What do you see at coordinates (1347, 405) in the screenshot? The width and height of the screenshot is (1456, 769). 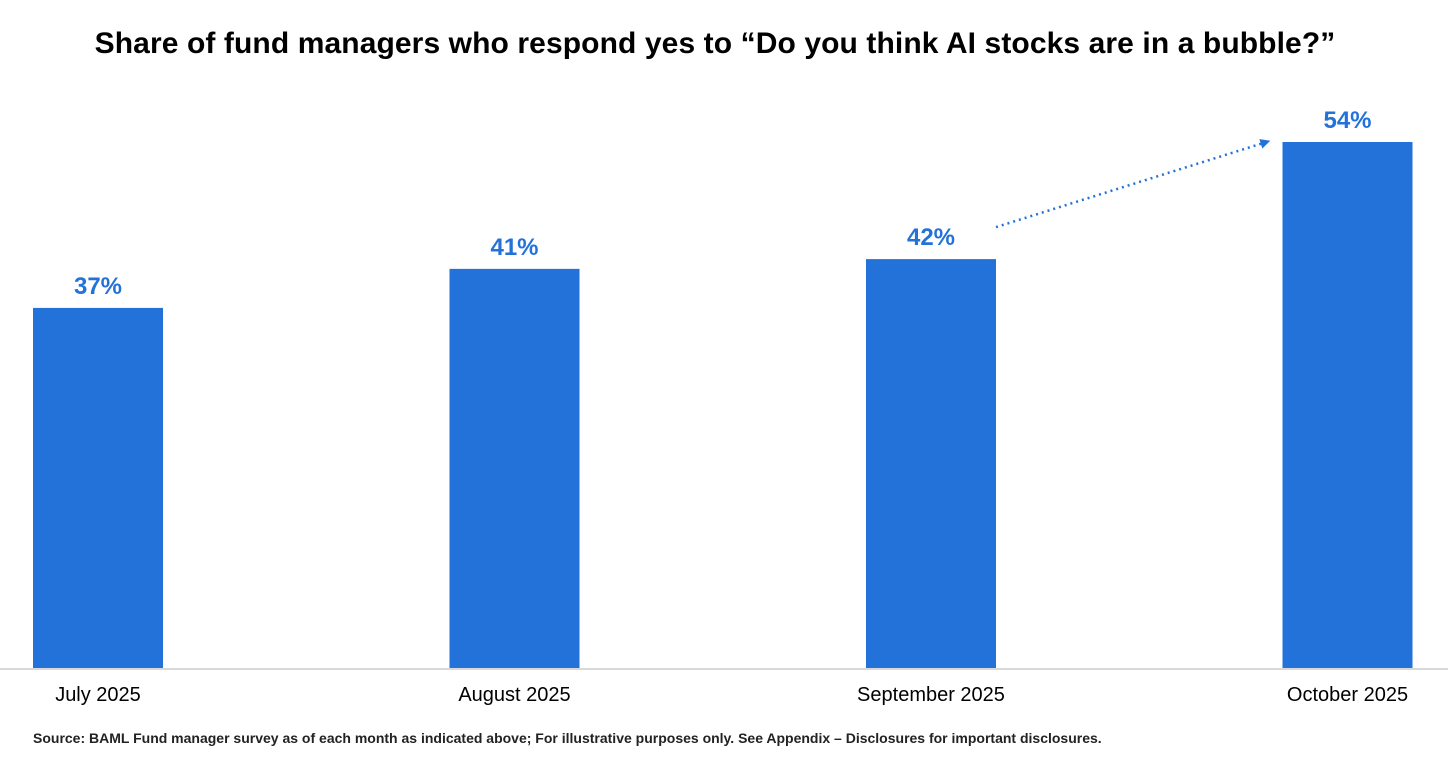 I see `bar-october-2025` at bounding box center [1347, 405].